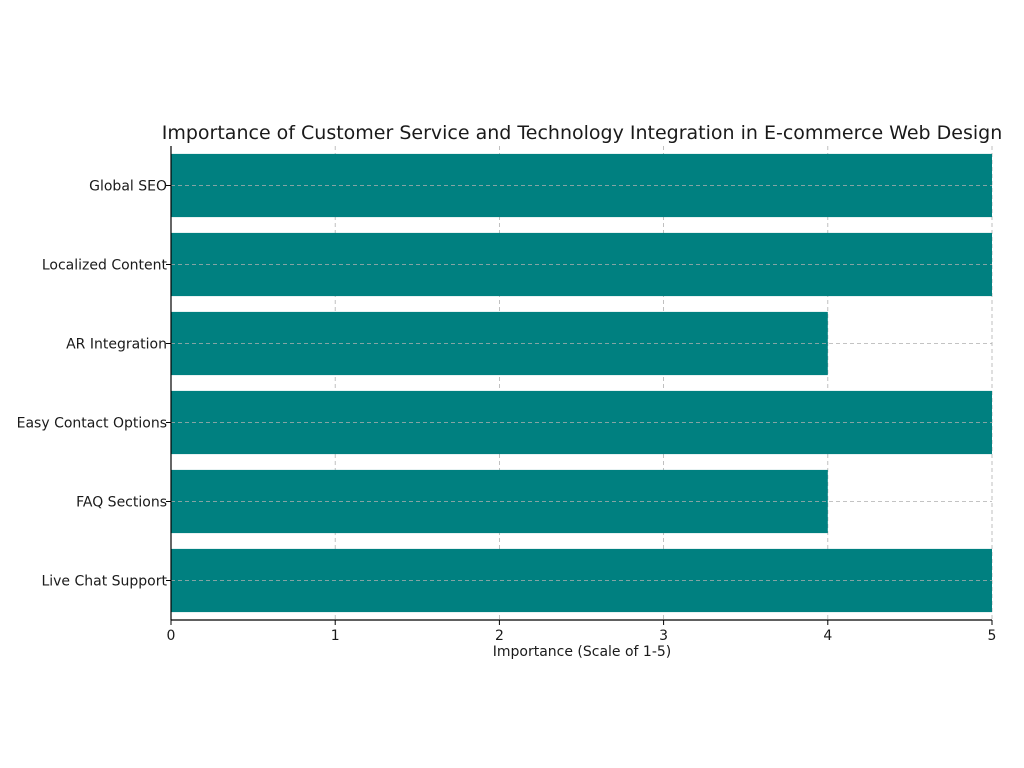  I want to click on bar-easy-contact-options, so click(581, 422).